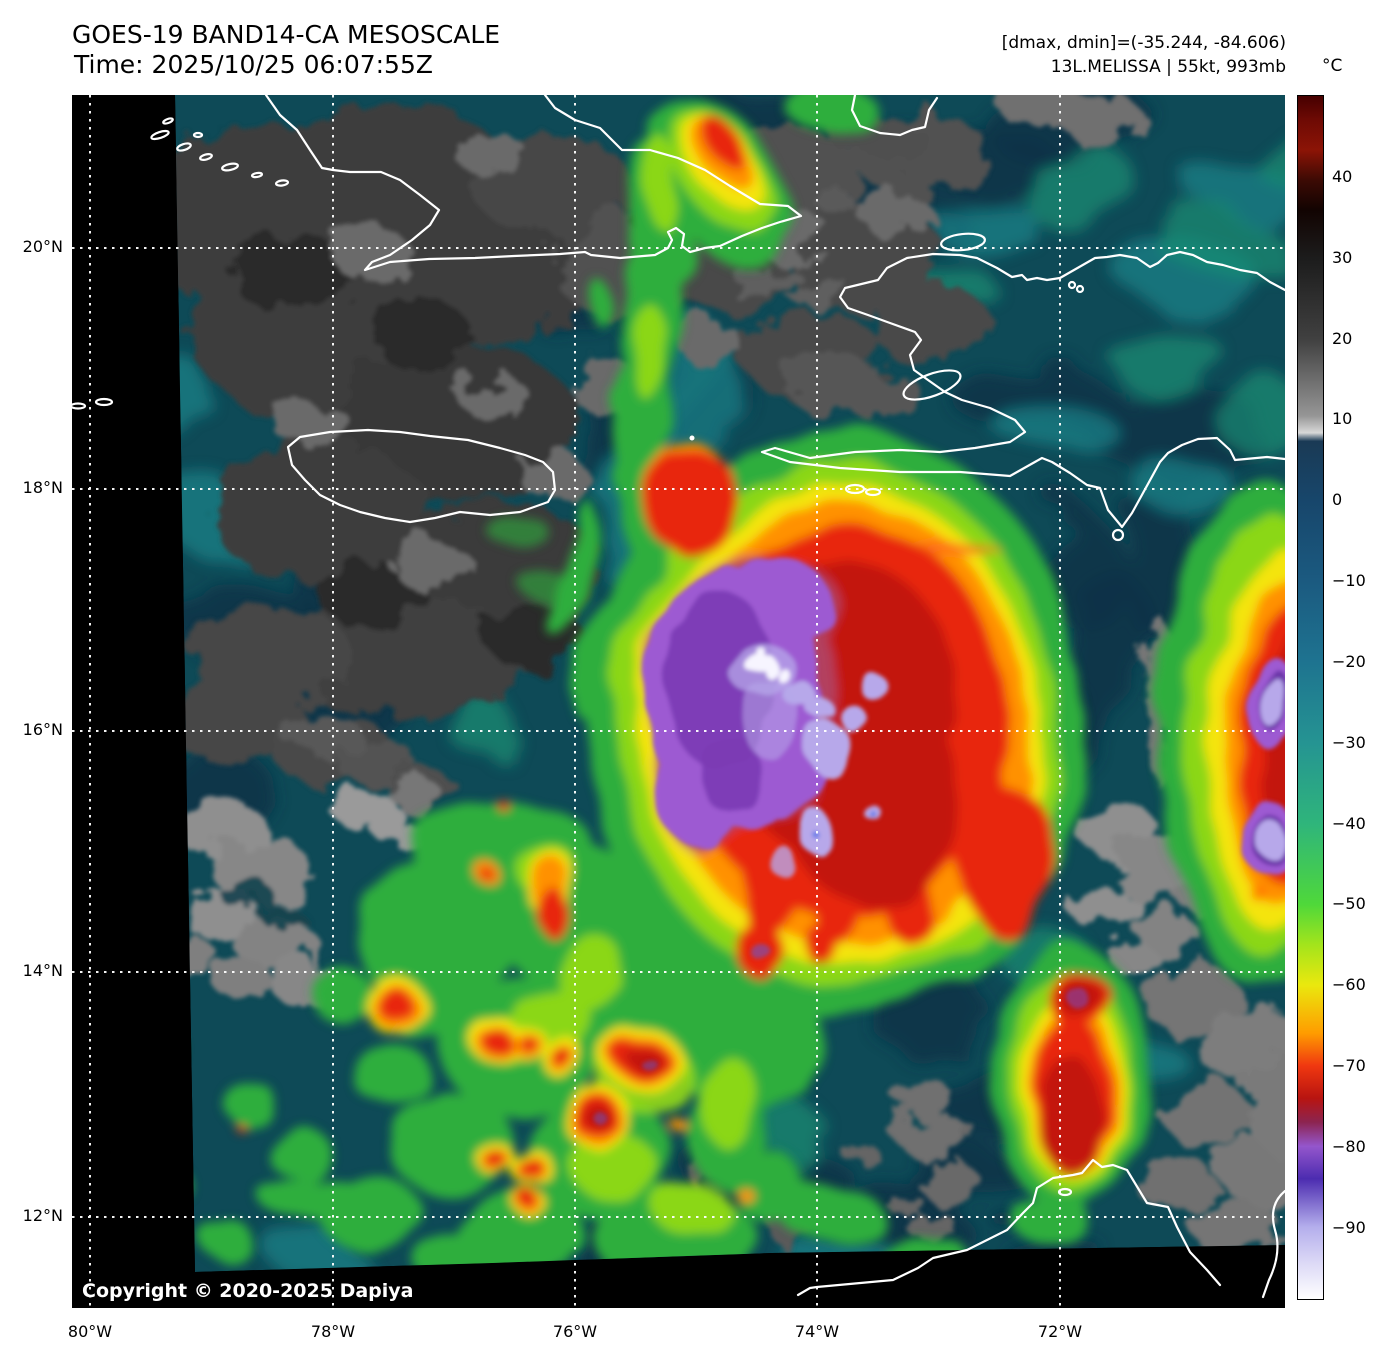 The height and width of the screenshot is (1359, 1390). Describe the element at coordinates (42, 729) in the screenshot. I see `lat-tick-label: 16°N` at that location.